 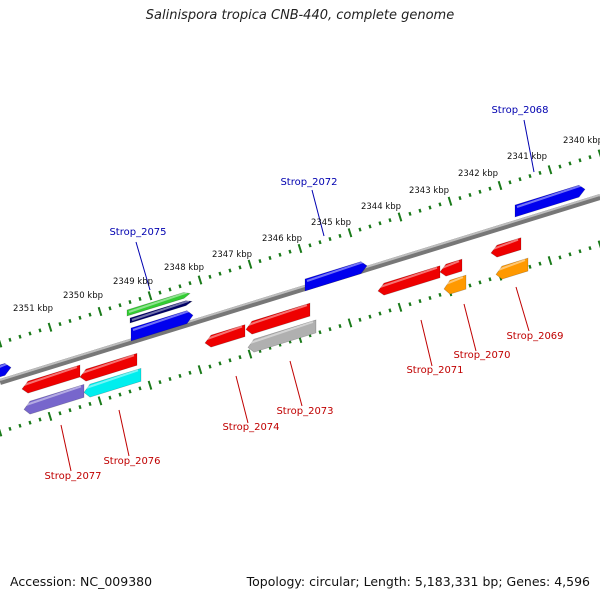 I want to click on gene-label: Strop_2074, so click(x=250, y=427).